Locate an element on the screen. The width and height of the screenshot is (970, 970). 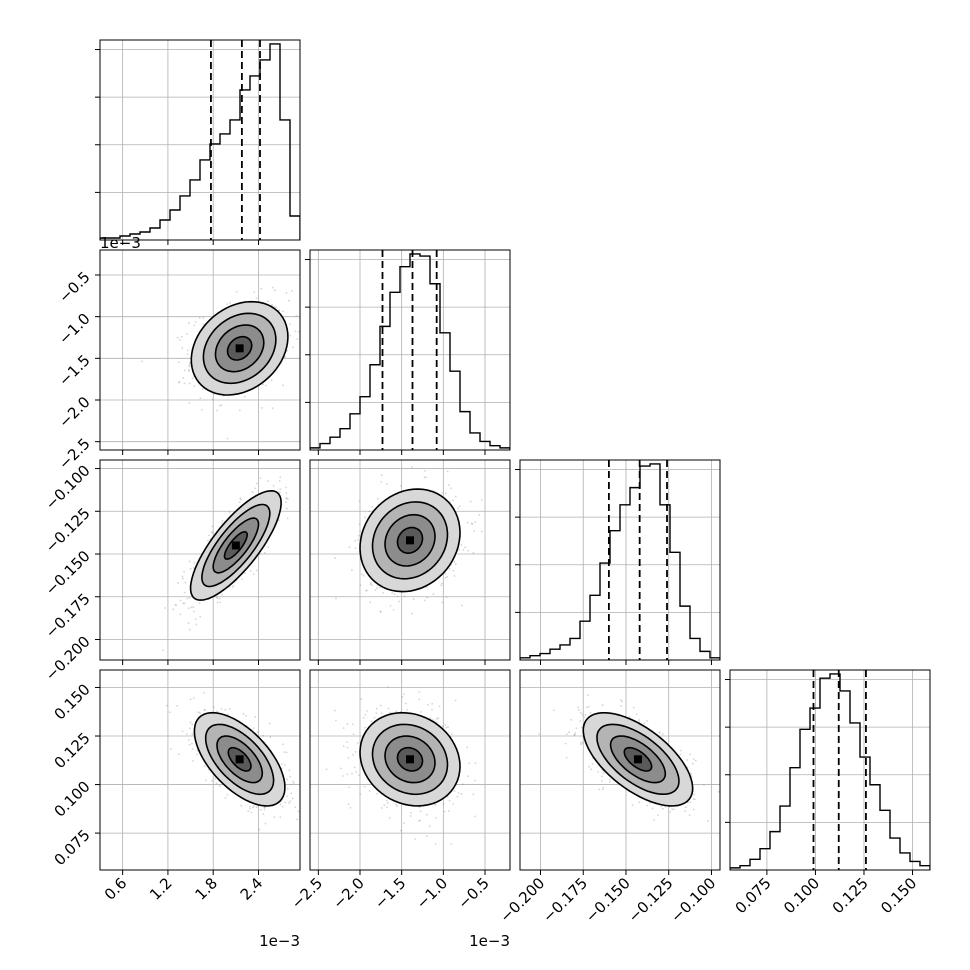
y-tick-label: −1.5 is located at coordinates (74, 370).